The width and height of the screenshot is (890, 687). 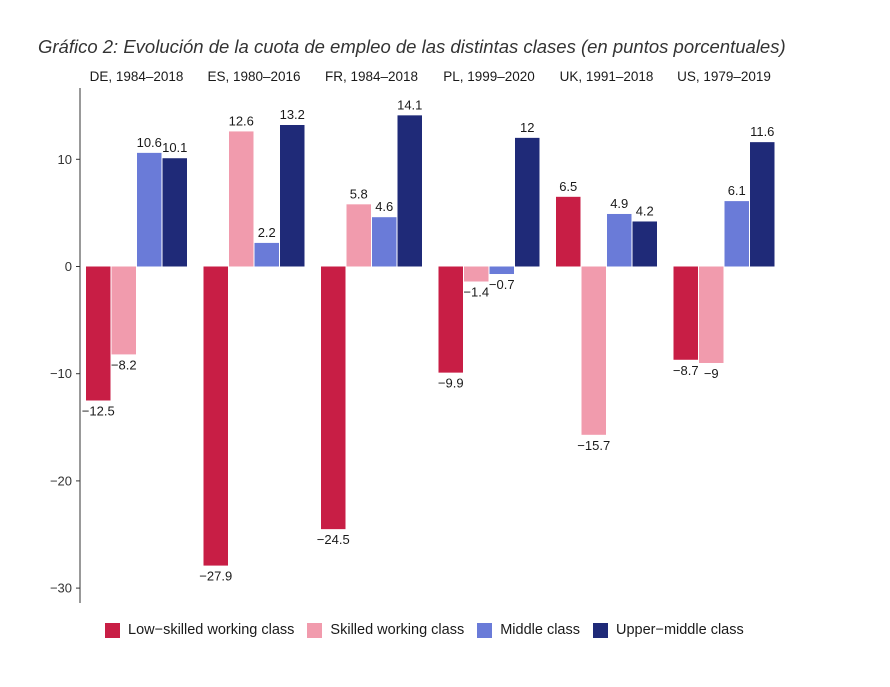 I want to click on data-label: 11.6, so click(x=762, y=131).